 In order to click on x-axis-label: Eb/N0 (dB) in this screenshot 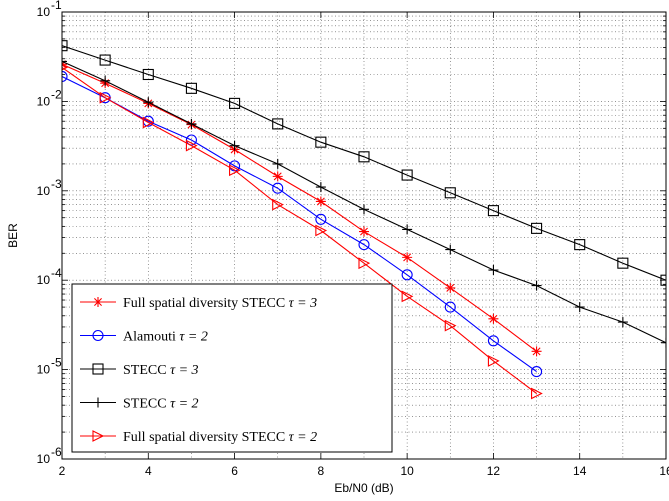, I will do `click(363, 488)`.